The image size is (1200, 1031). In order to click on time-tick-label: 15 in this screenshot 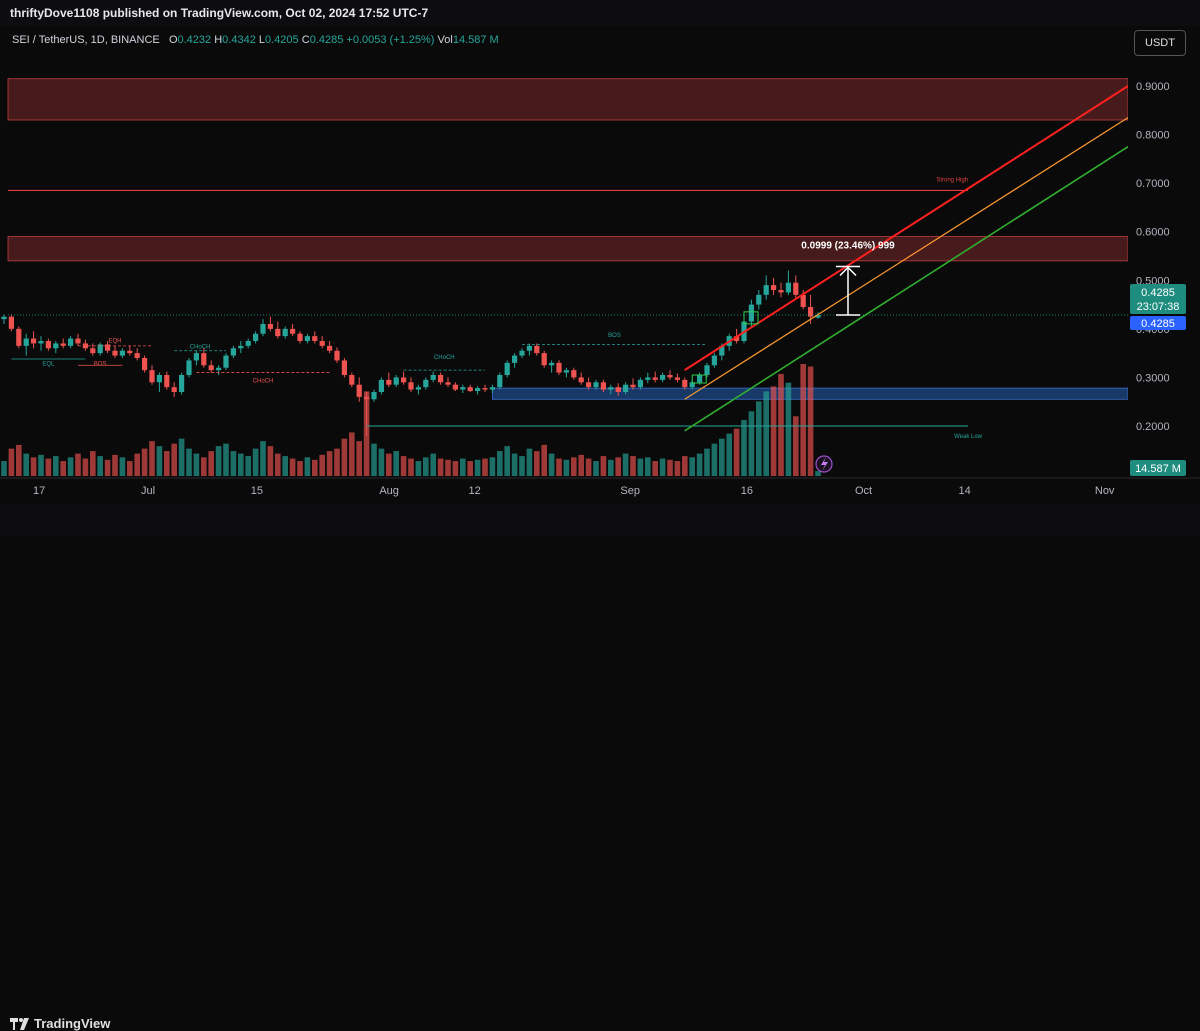, I will do `click(257, 491)`.